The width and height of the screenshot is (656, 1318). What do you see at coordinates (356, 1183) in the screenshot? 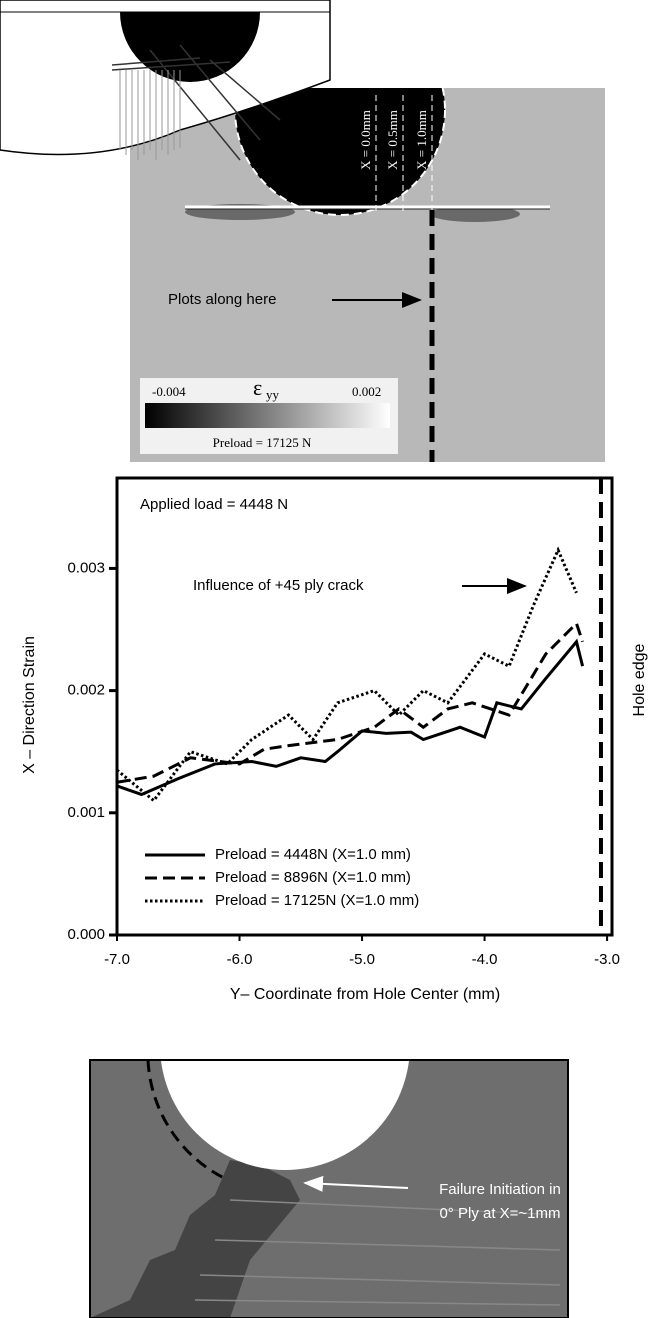
I see `arrow` at bounding box center [356, 1183].